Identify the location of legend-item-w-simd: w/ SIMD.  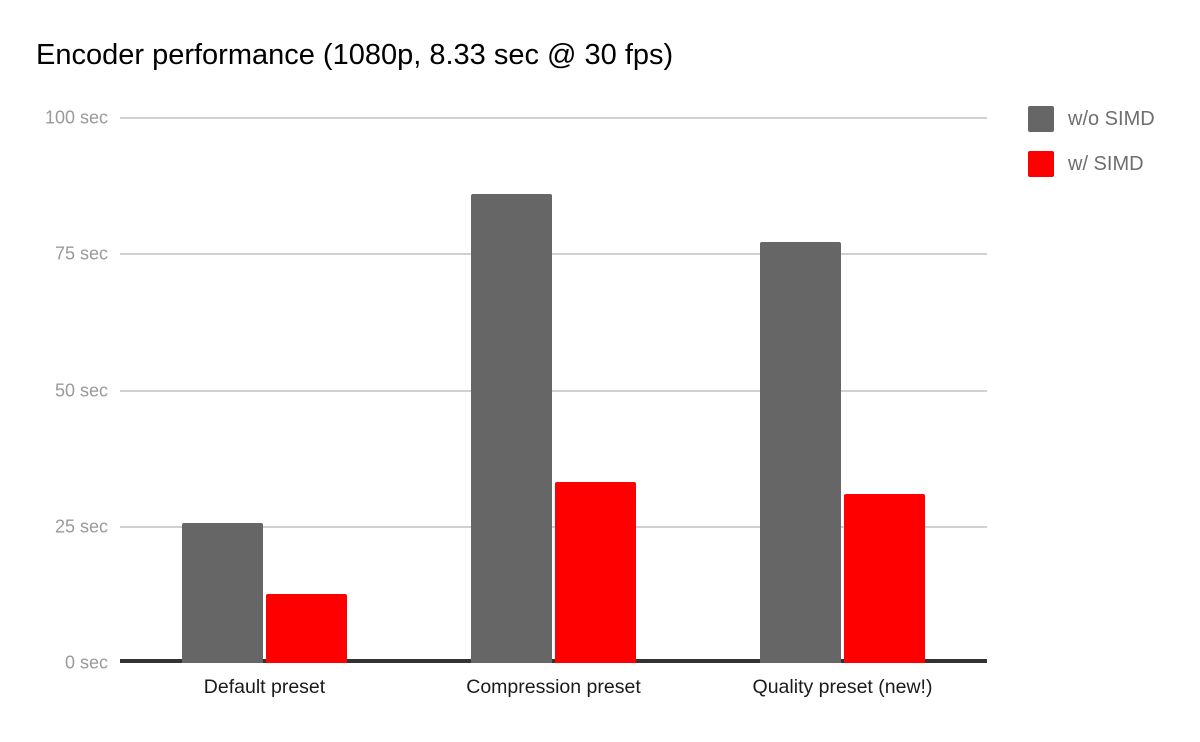
(1091, 164).